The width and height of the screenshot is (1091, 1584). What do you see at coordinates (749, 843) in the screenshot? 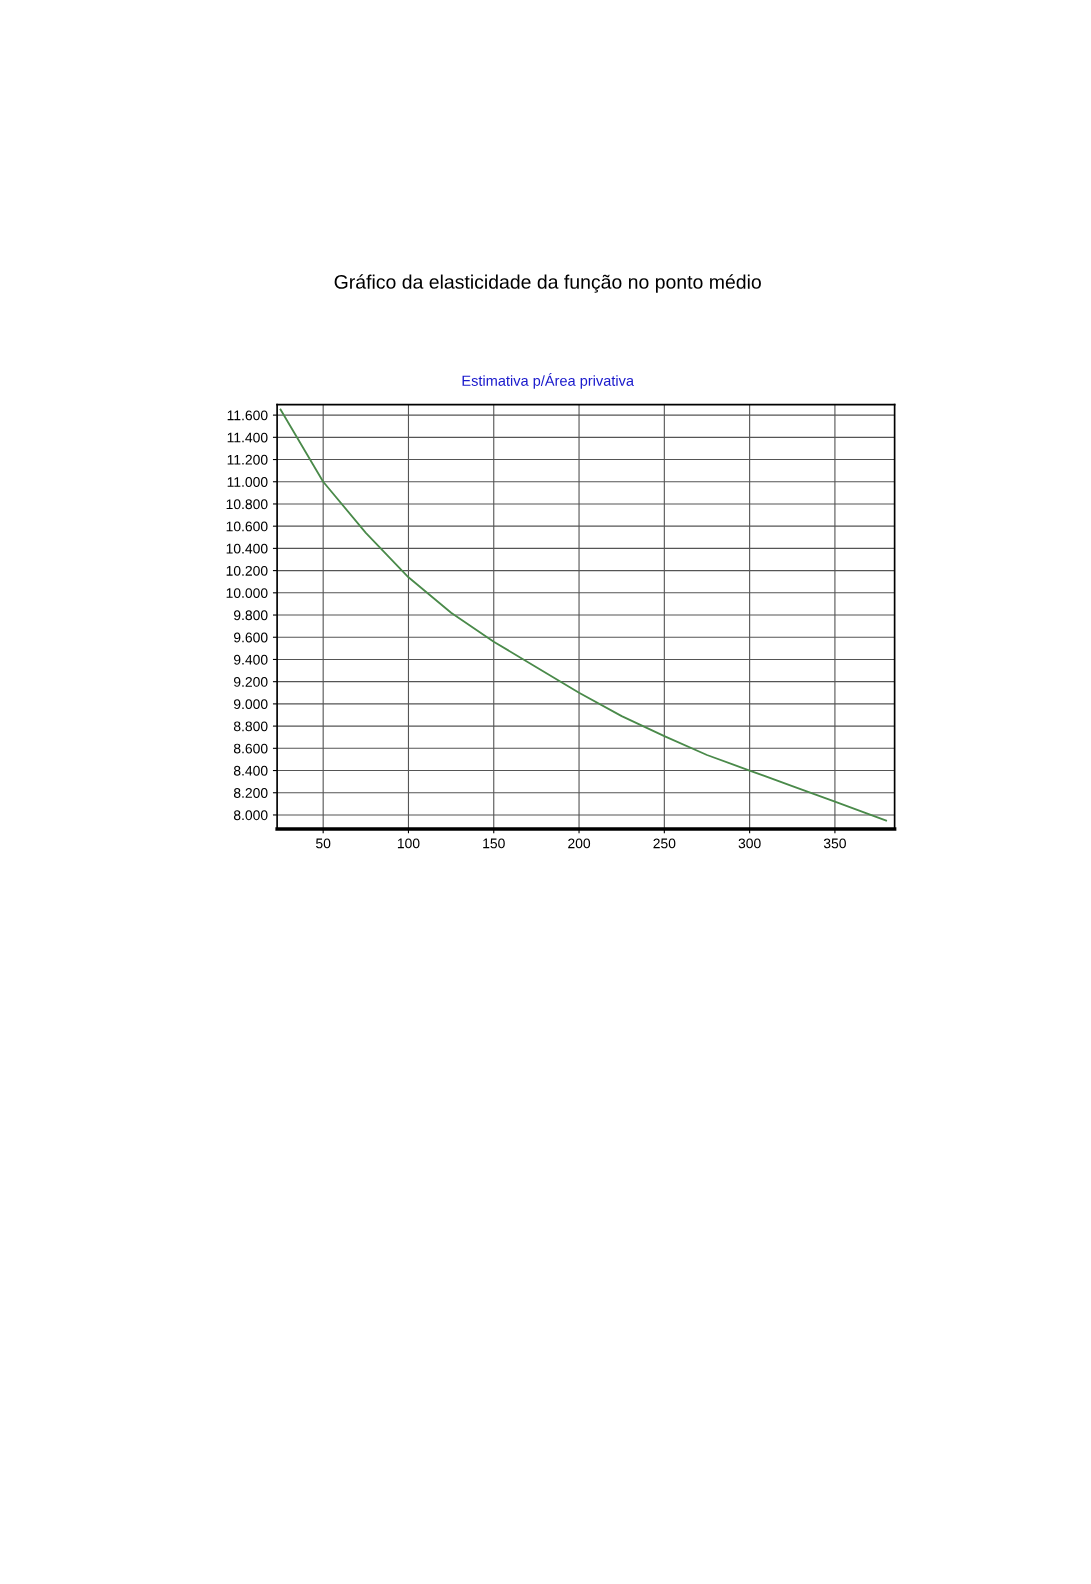
I see `x-tick-label: 300` at bounding box center [749, 843].